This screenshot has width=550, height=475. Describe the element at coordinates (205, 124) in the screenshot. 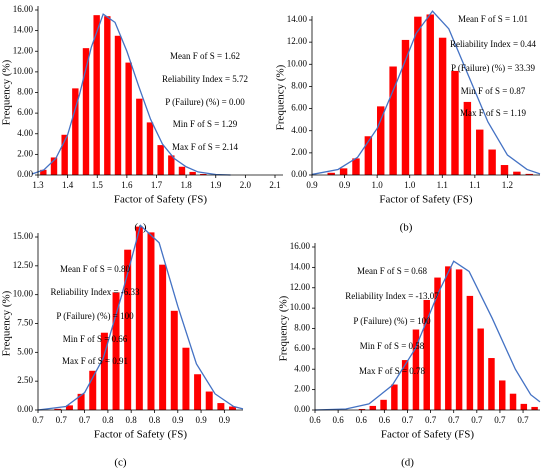

I see `annotation: Min F of S = 1.29` at that location.